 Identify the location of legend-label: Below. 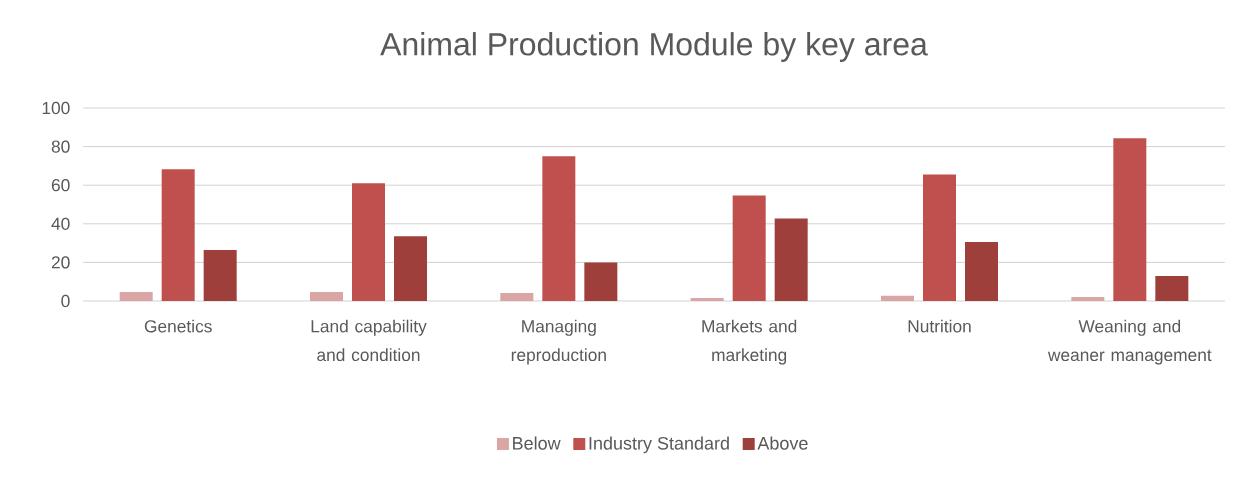
(537, 443).